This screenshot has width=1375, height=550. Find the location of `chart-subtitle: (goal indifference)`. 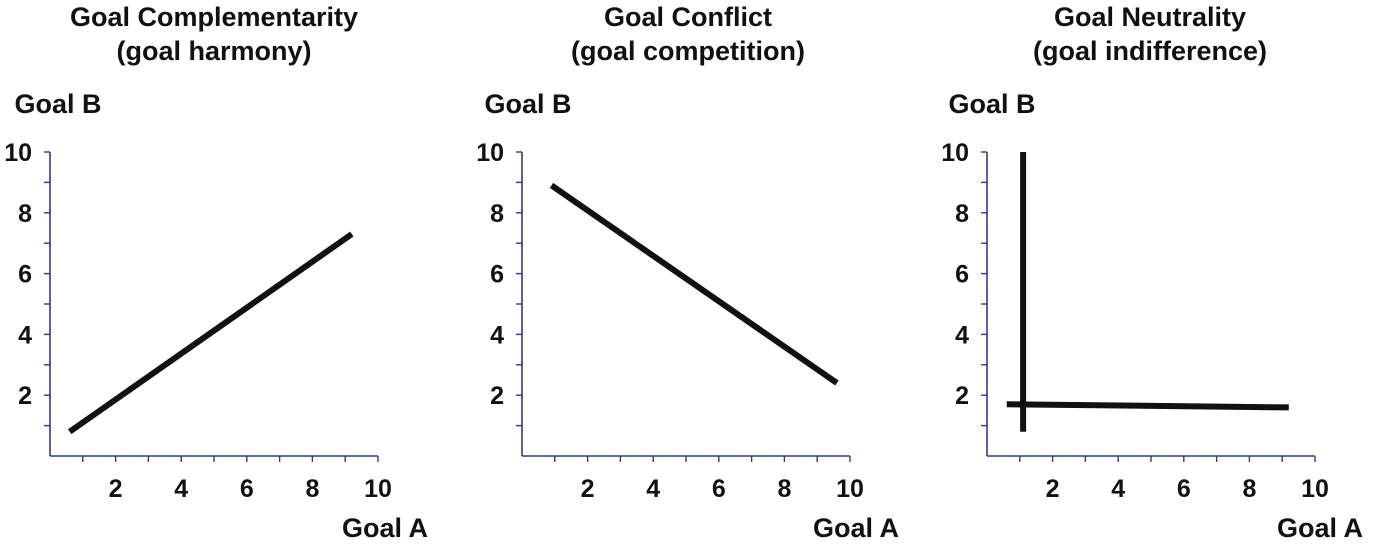

chart-subtitle: (goal indifference) is located at coordinates (1150, 51).